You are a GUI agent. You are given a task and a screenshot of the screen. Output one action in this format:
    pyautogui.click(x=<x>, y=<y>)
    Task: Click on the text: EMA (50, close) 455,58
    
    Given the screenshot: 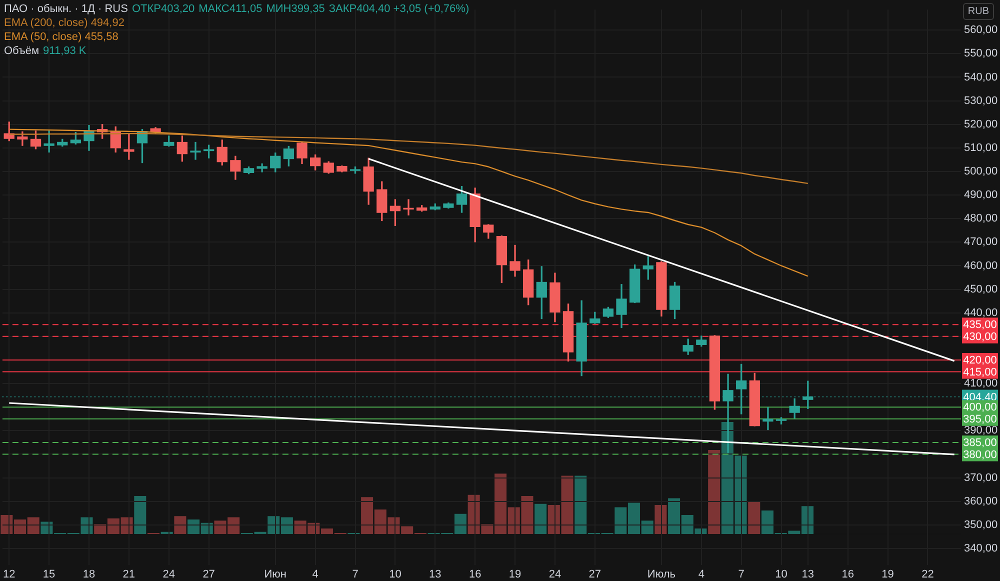 What is the action you would take?
    pyautogui.click(x=61, y=37)
    